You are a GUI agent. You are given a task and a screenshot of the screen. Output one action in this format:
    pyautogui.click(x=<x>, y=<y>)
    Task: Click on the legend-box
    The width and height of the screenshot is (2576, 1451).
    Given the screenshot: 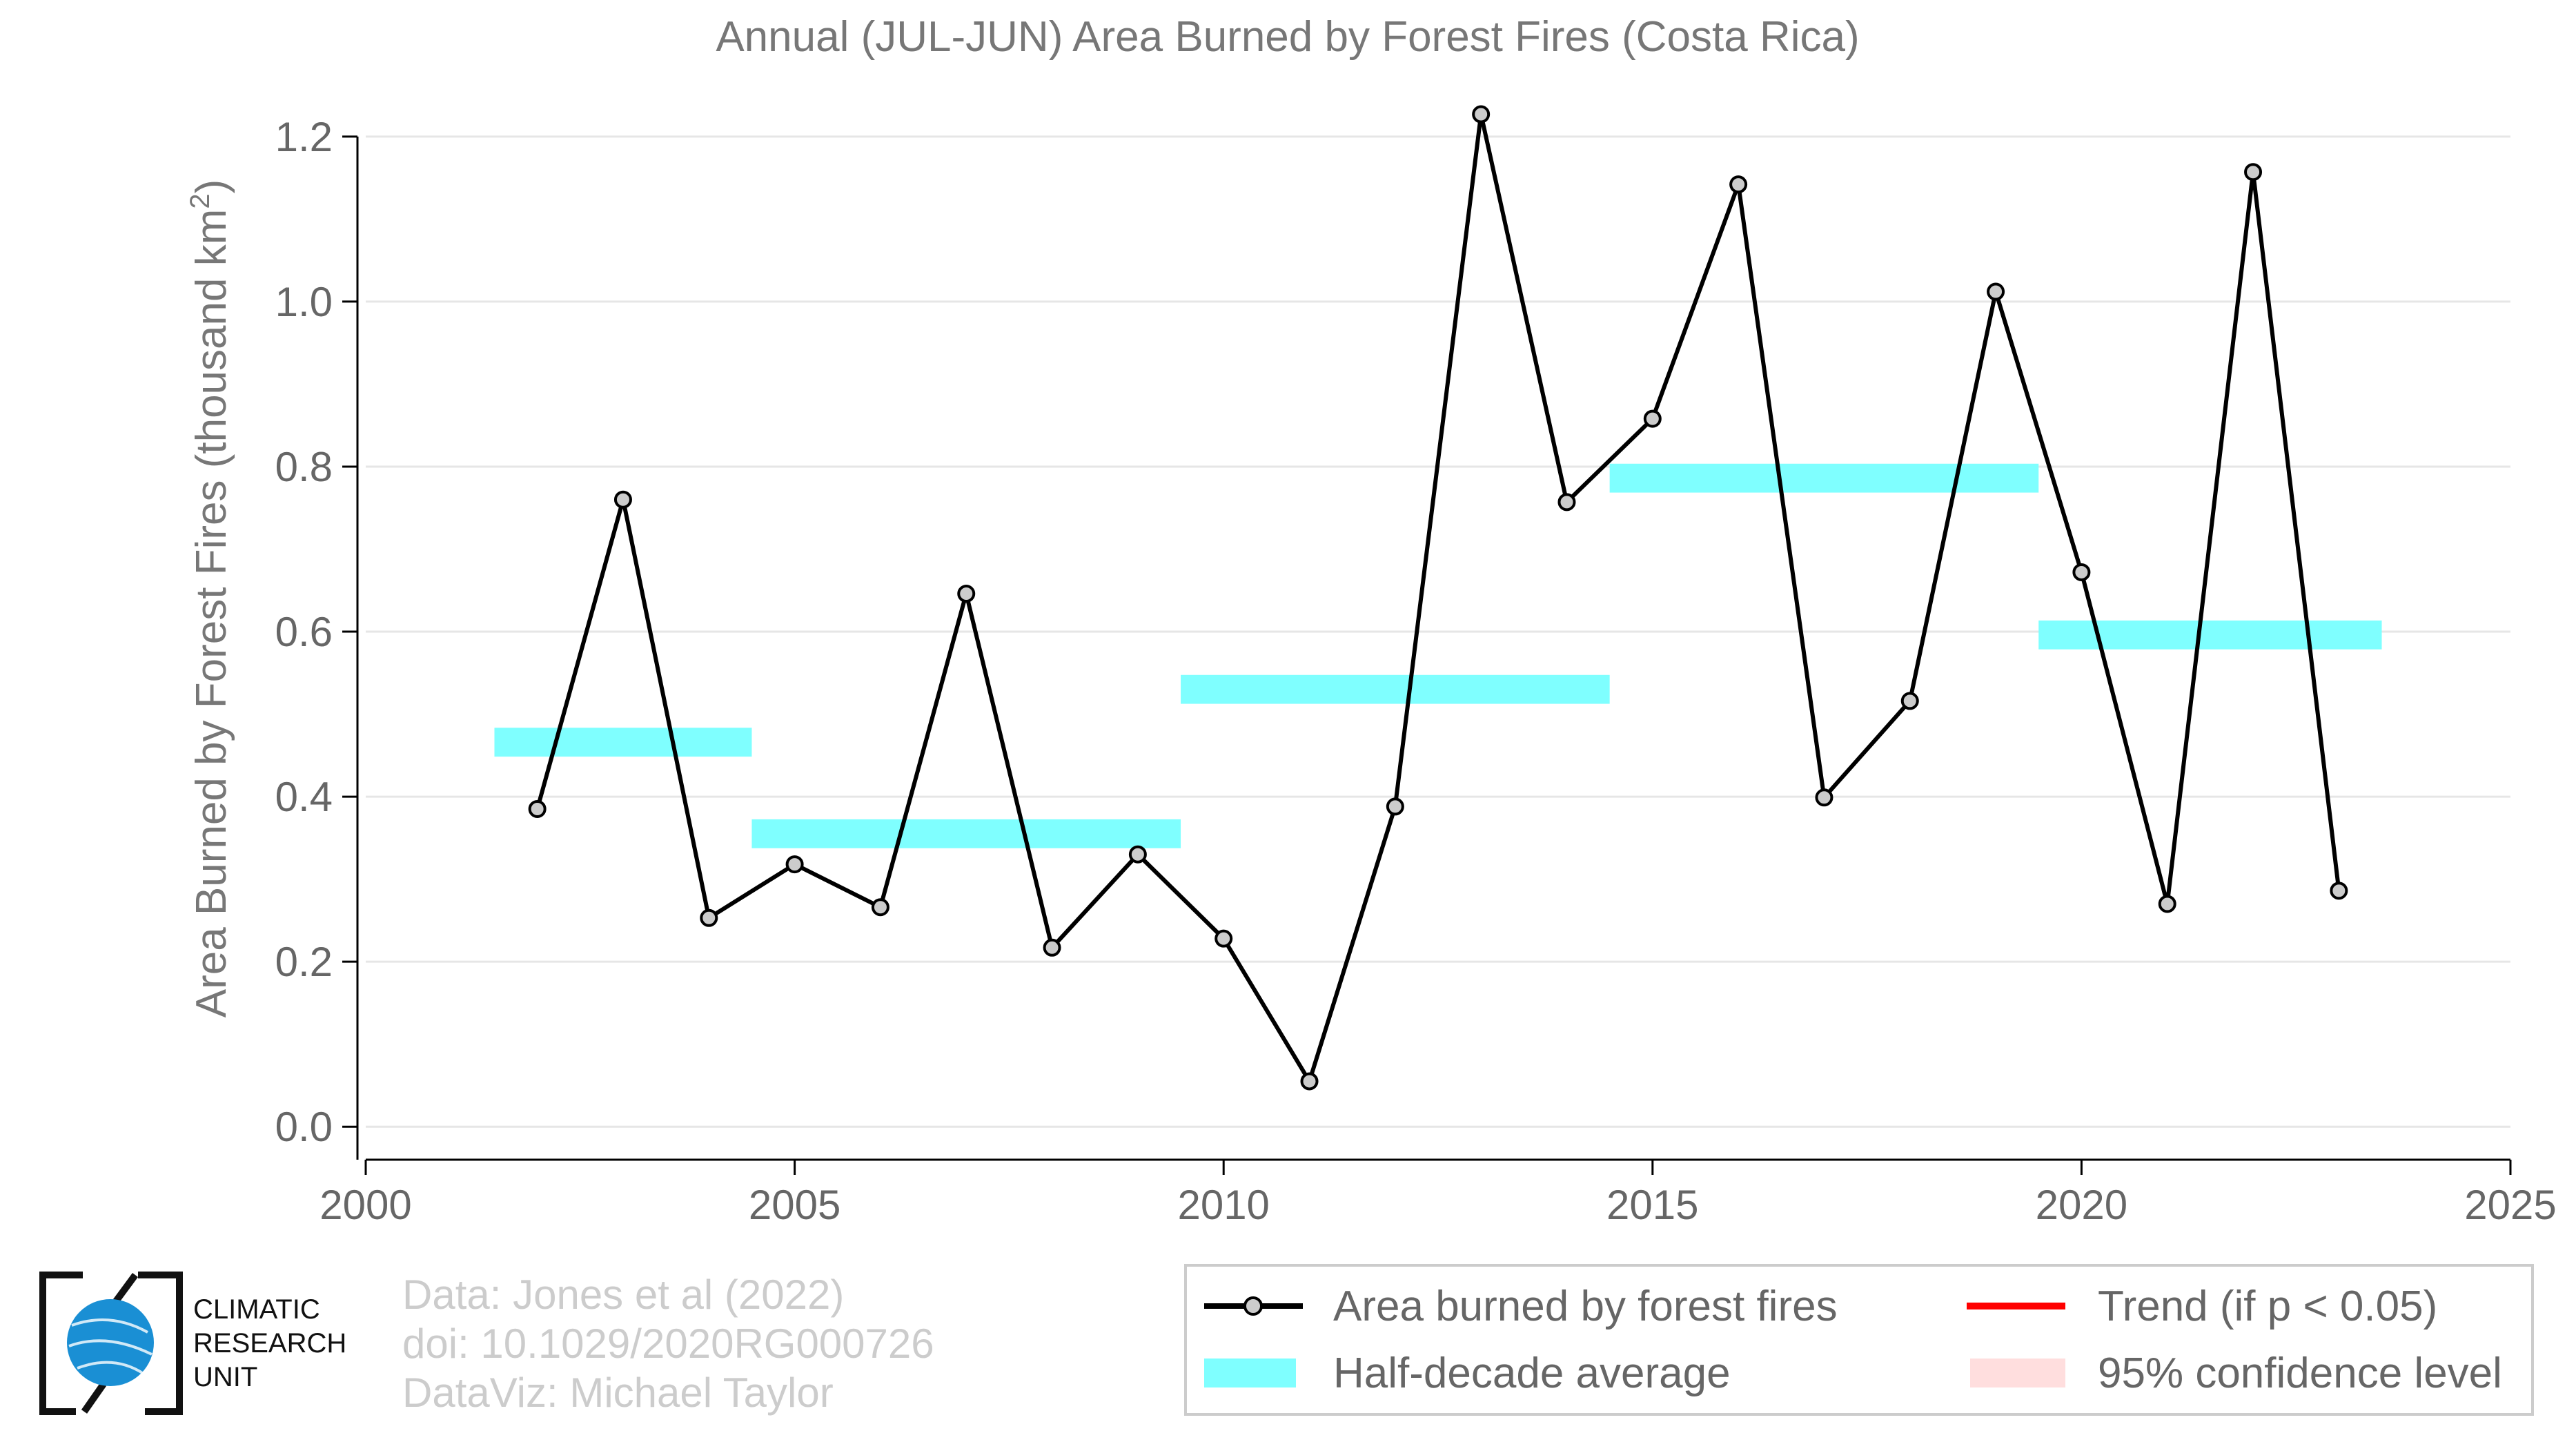 What is the action you would take?
    pyautogui.click(x=1859, y=1340)
    